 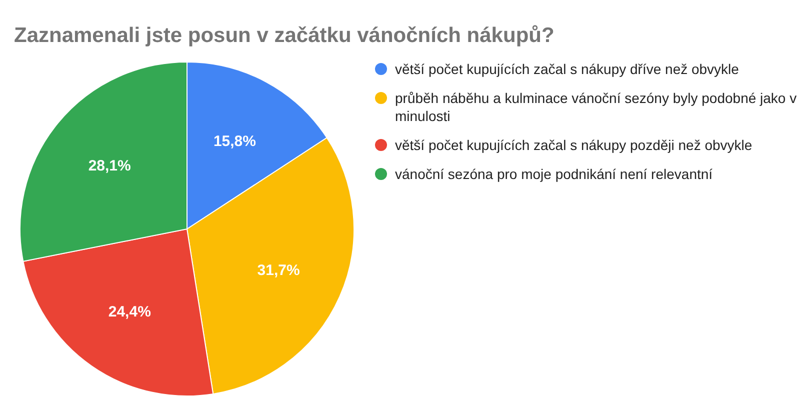 What do you see at coordinates (278, 270) in the screenshot?
I see `data-label: 31,7%` at bounding box center [278, 270].